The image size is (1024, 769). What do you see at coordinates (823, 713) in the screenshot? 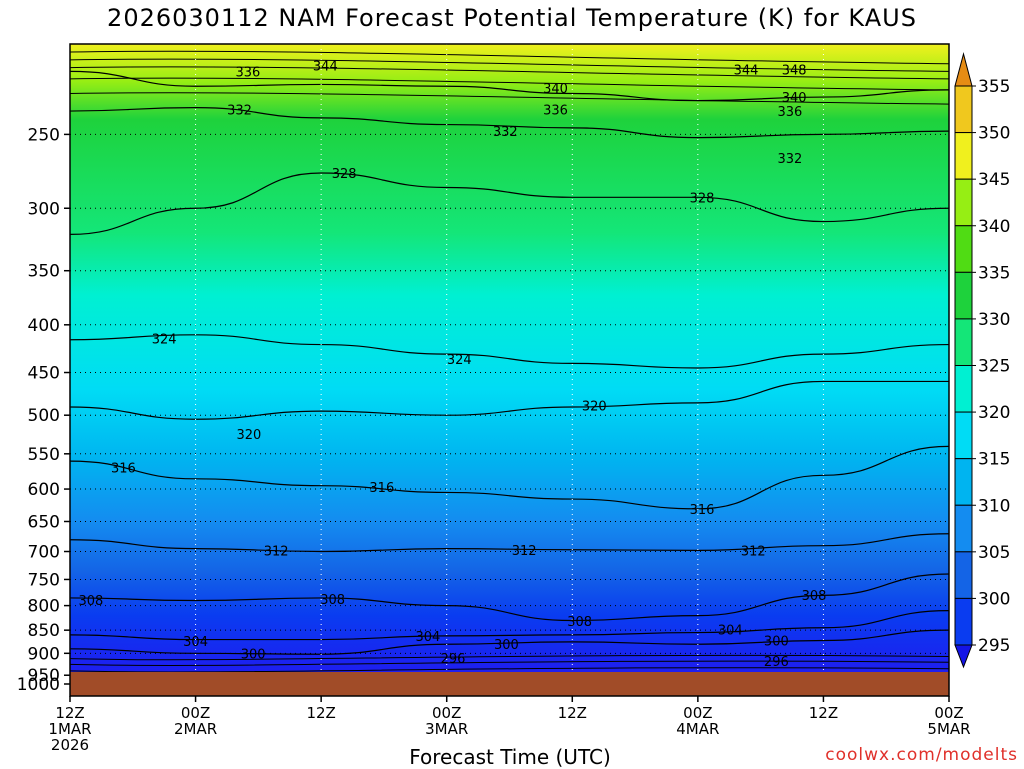
I see `x-tick-label-6-0: 12Z` at bounding box center [823, 713].